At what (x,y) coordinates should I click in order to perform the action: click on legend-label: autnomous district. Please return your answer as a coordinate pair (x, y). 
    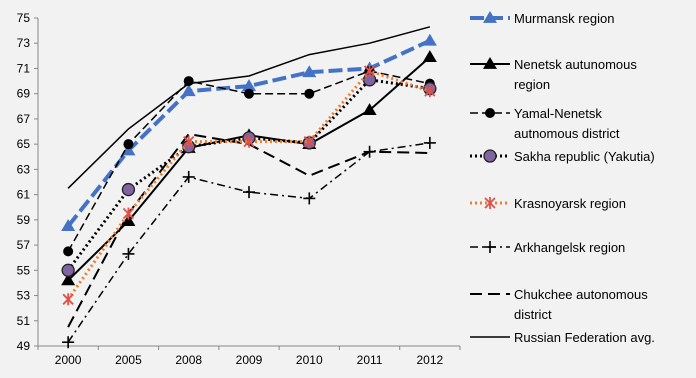
    Looking at the image, I should click on (567, 133).